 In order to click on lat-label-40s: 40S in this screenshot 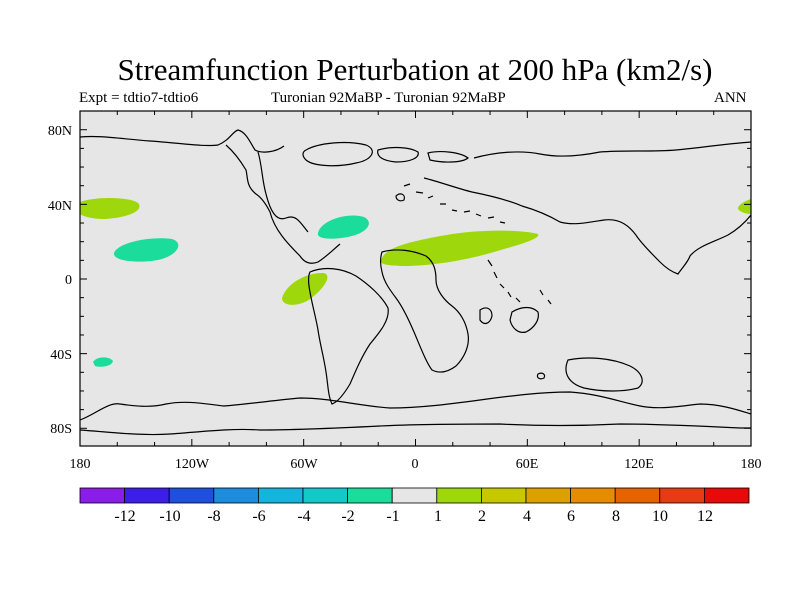, I will do `click(61, 355)`.